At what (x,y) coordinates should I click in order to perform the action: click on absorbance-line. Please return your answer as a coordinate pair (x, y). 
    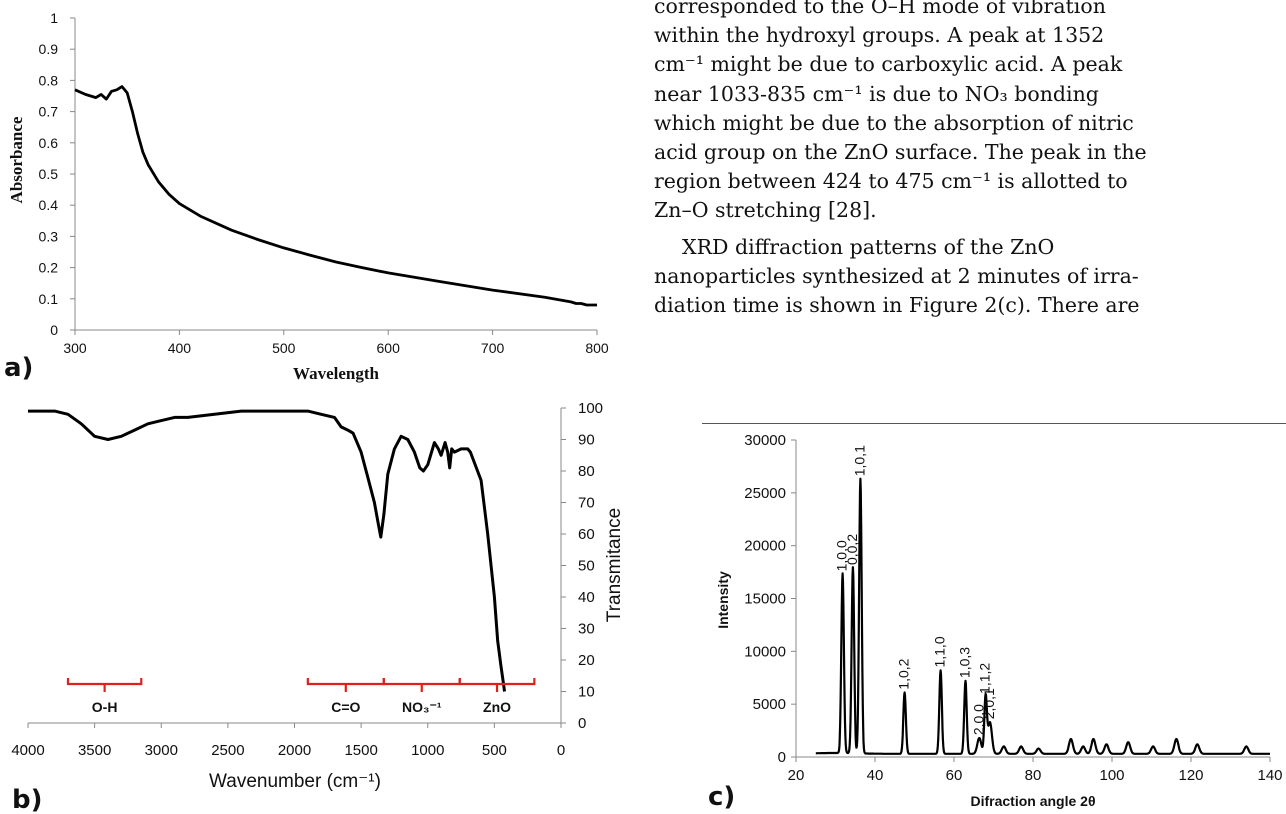
    Looking at the image, I should click on (335, 196).